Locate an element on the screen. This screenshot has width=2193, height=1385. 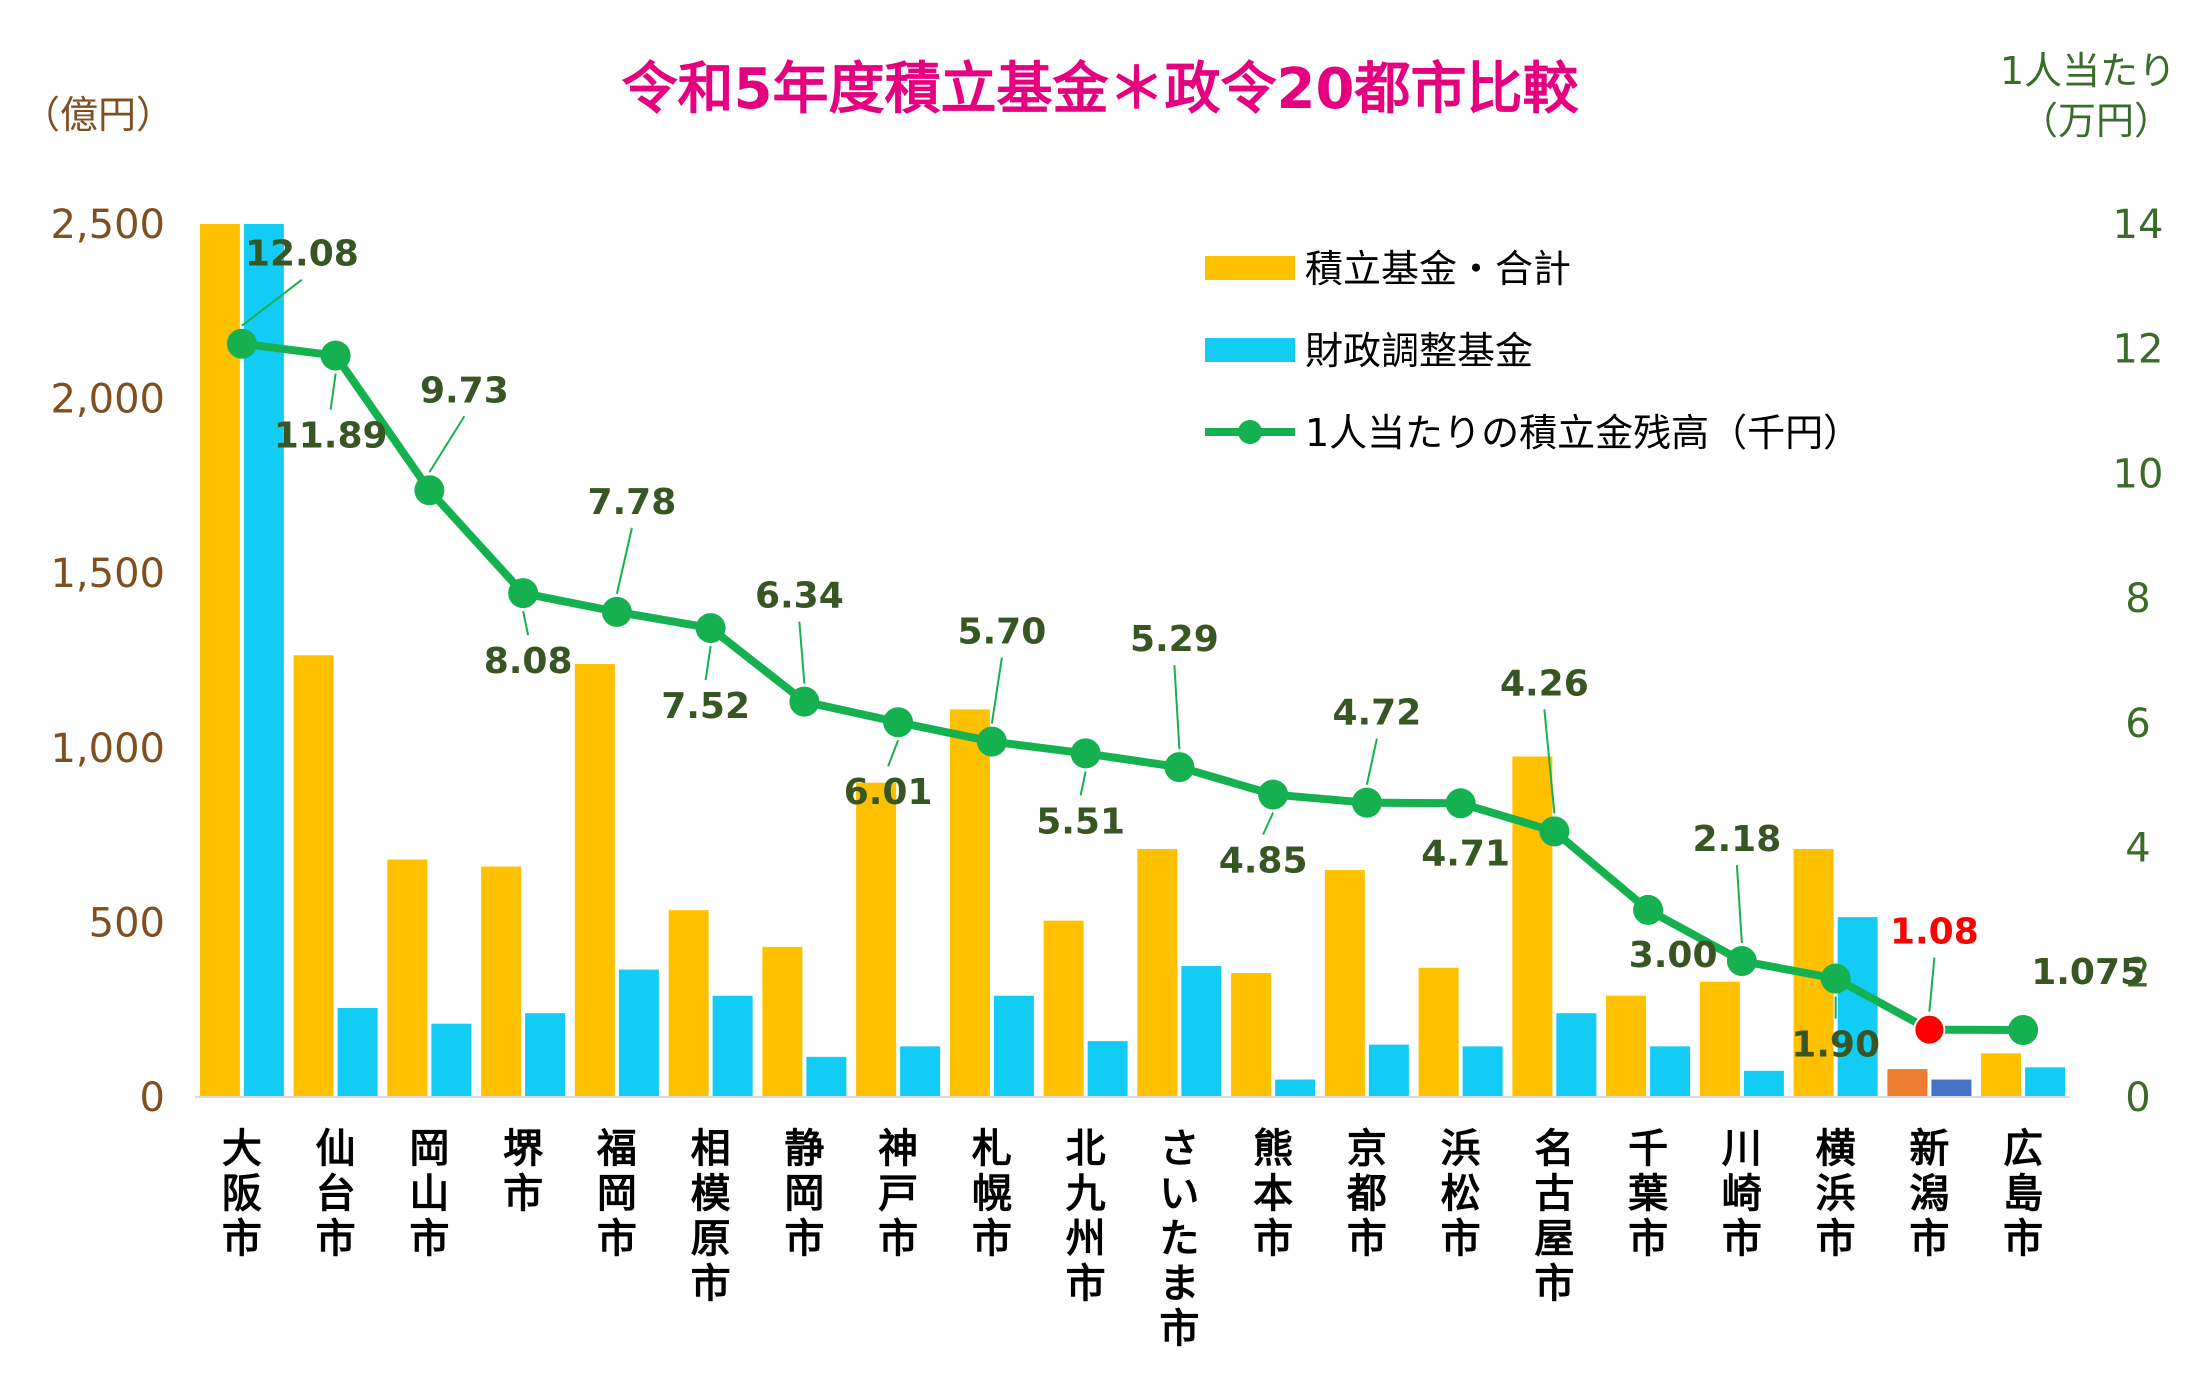
per-capita-data-label: 6.34 is located at coordinates (799, 596).